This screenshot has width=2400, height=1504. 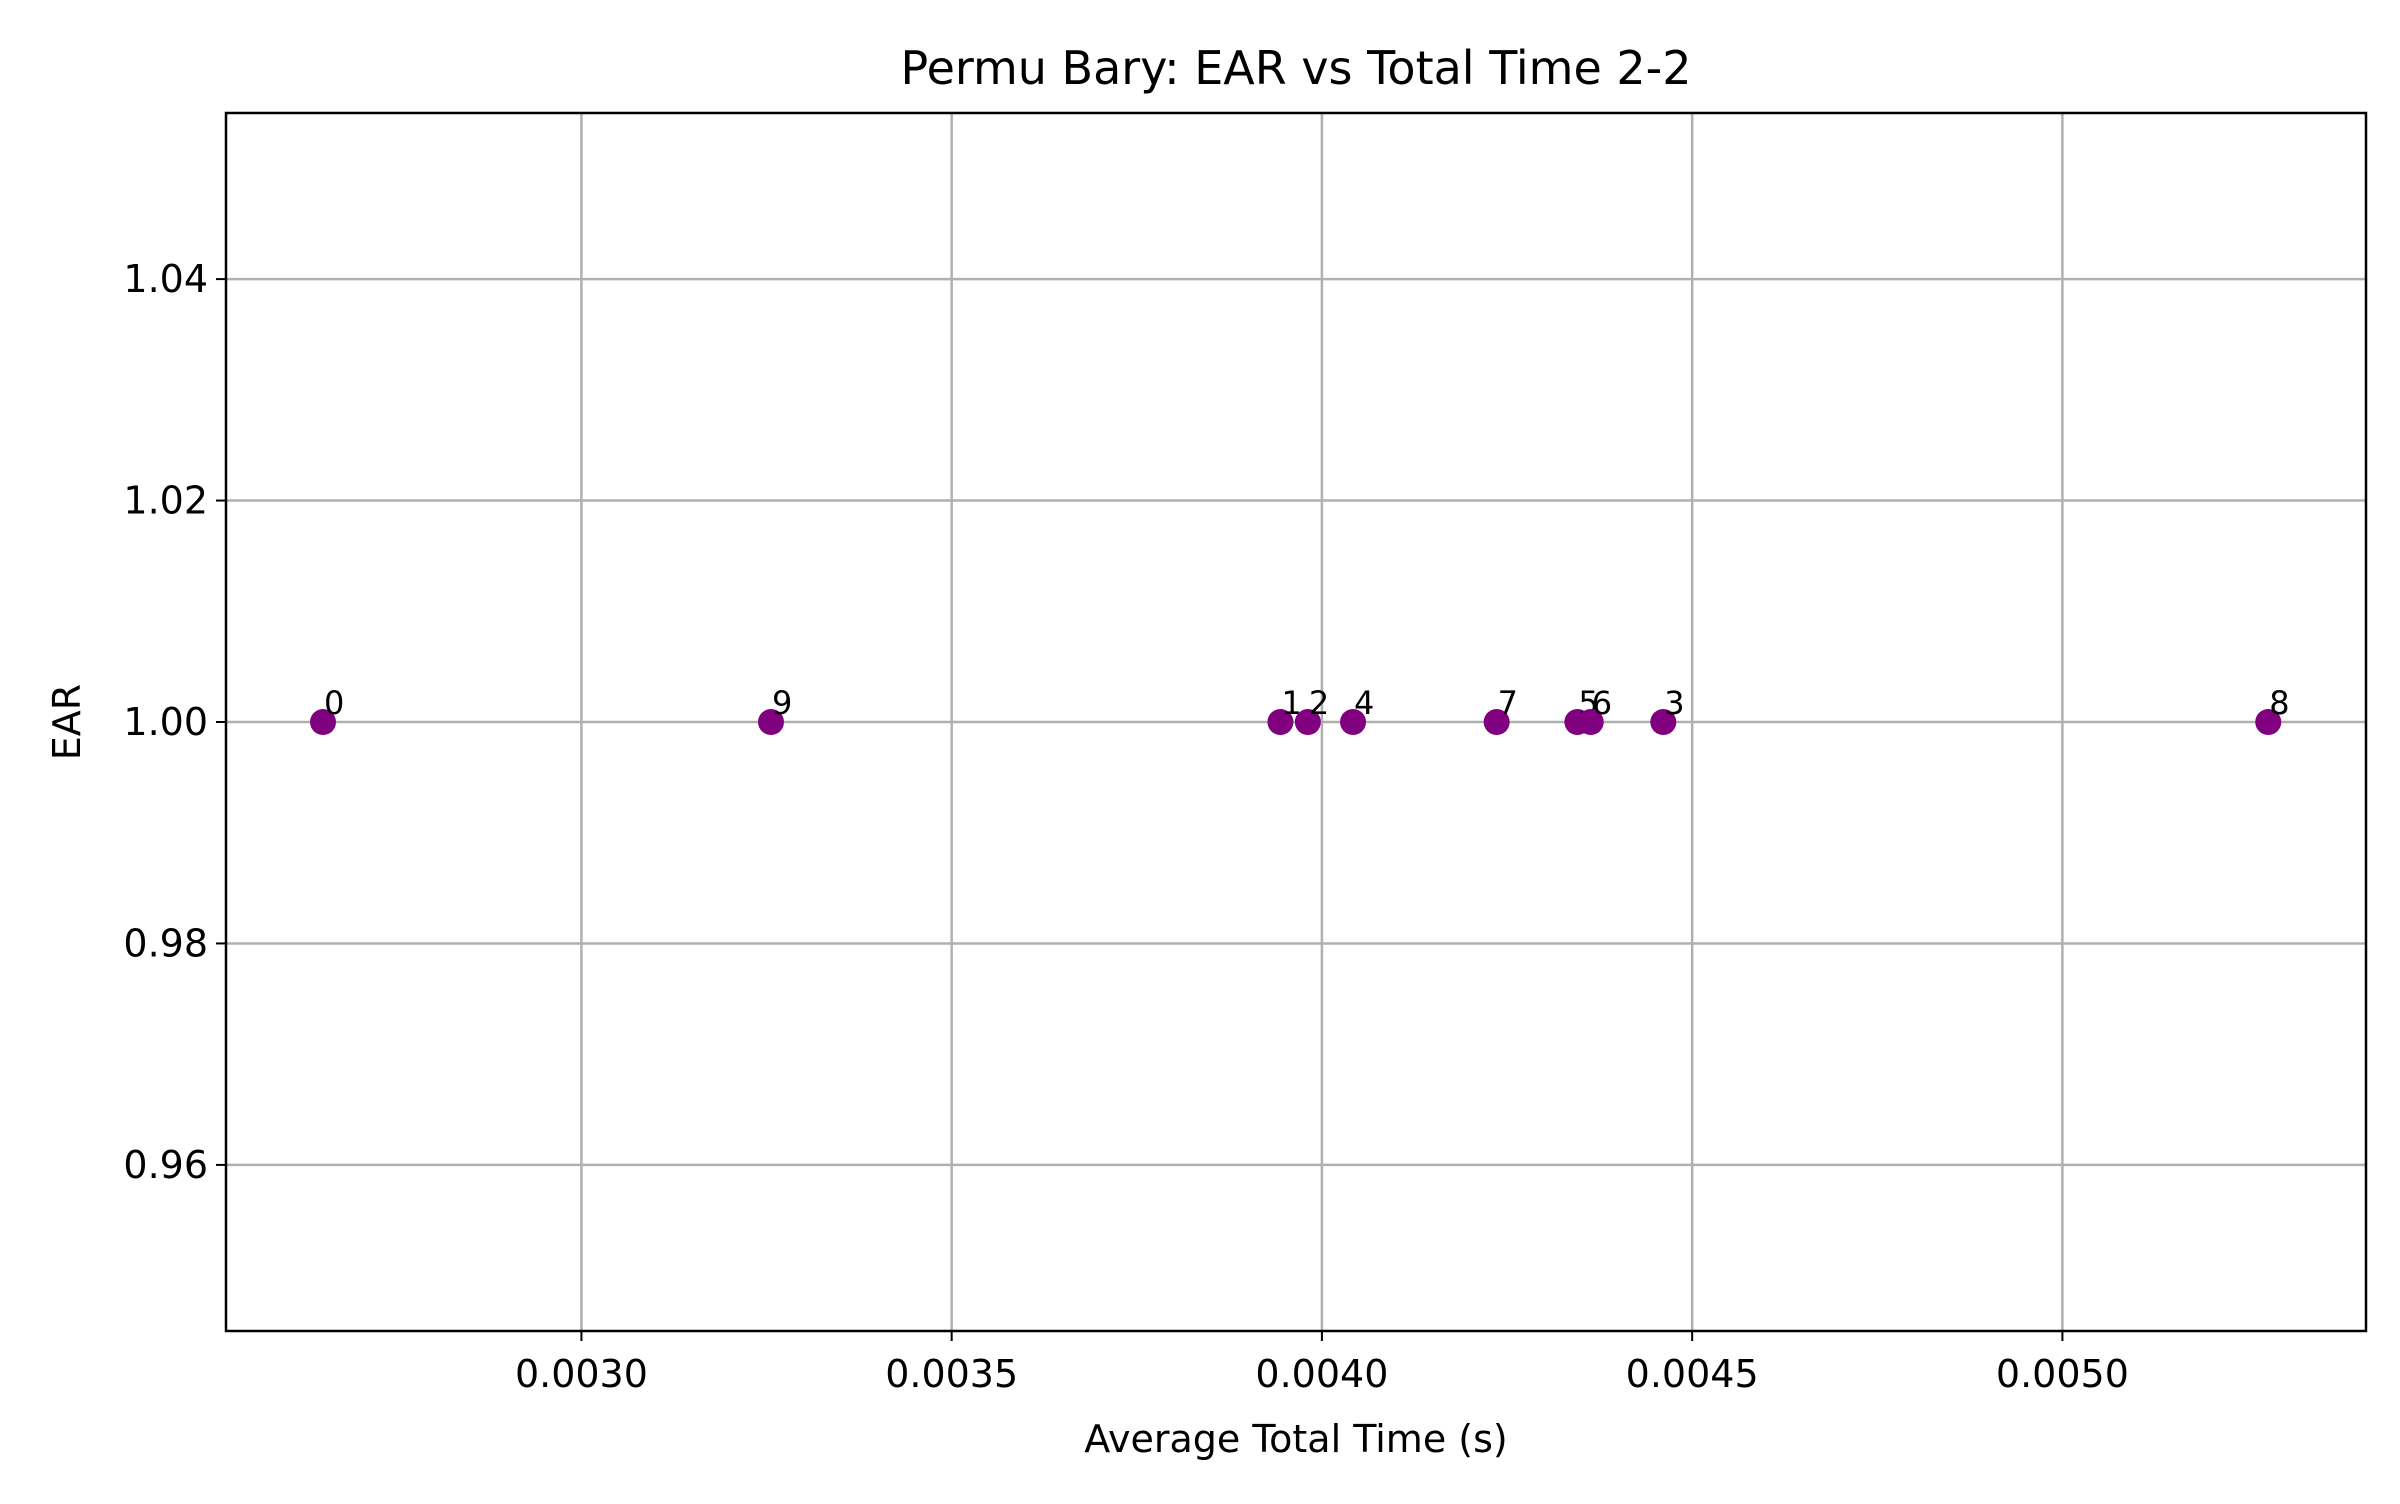 What do you see at coordinates (1508, 703) in the screenshot?
I see `point-label-7: 7` at bounding box center [1508, 703].